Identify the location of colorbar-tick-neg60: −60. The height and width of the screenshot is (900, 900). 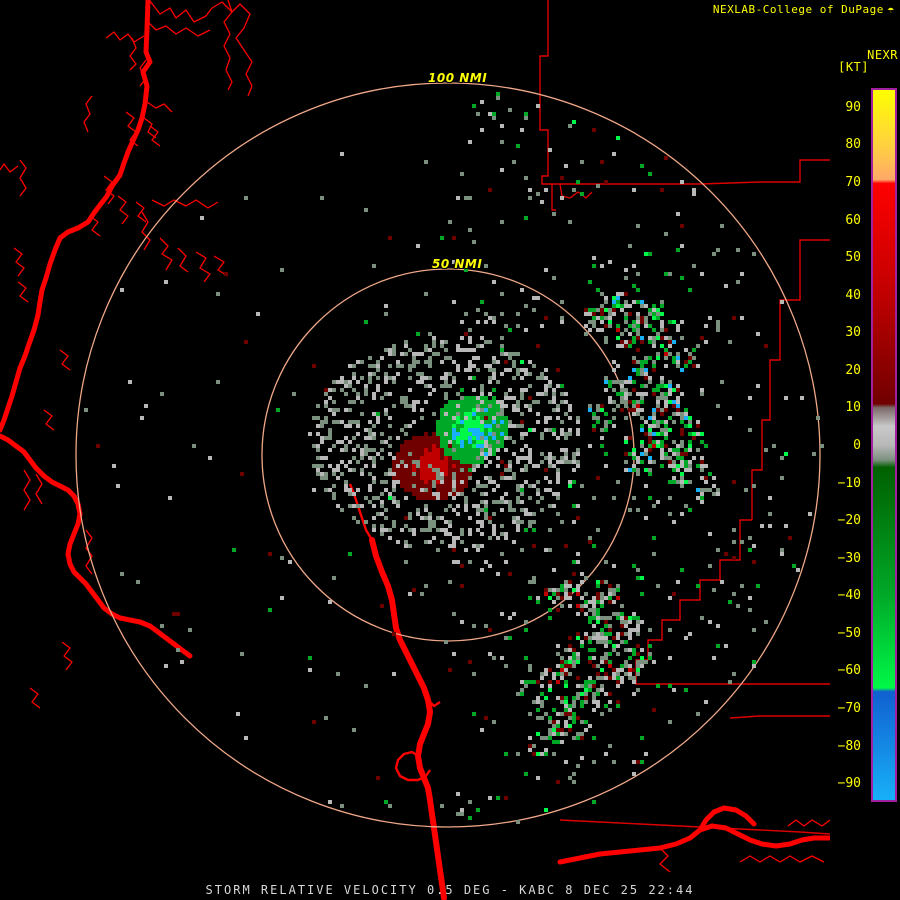
(849, 671).